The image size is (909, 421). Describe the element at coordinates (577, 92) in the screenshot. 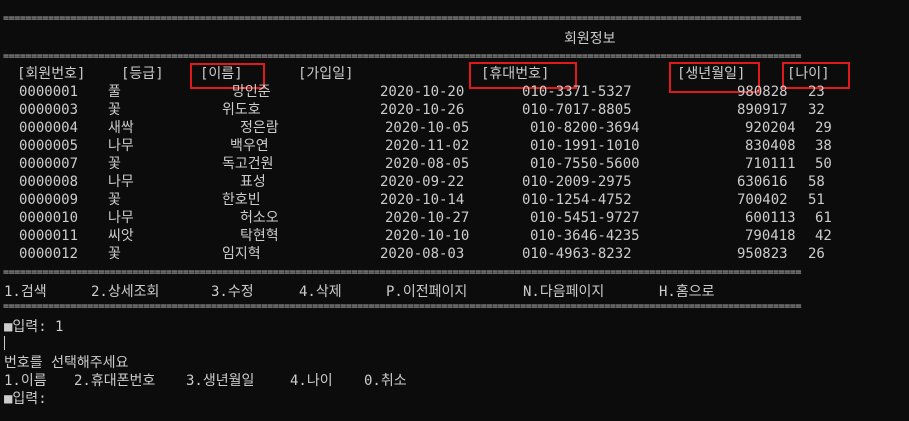

I see `cell-phone: 010-3371-5327` at that location.